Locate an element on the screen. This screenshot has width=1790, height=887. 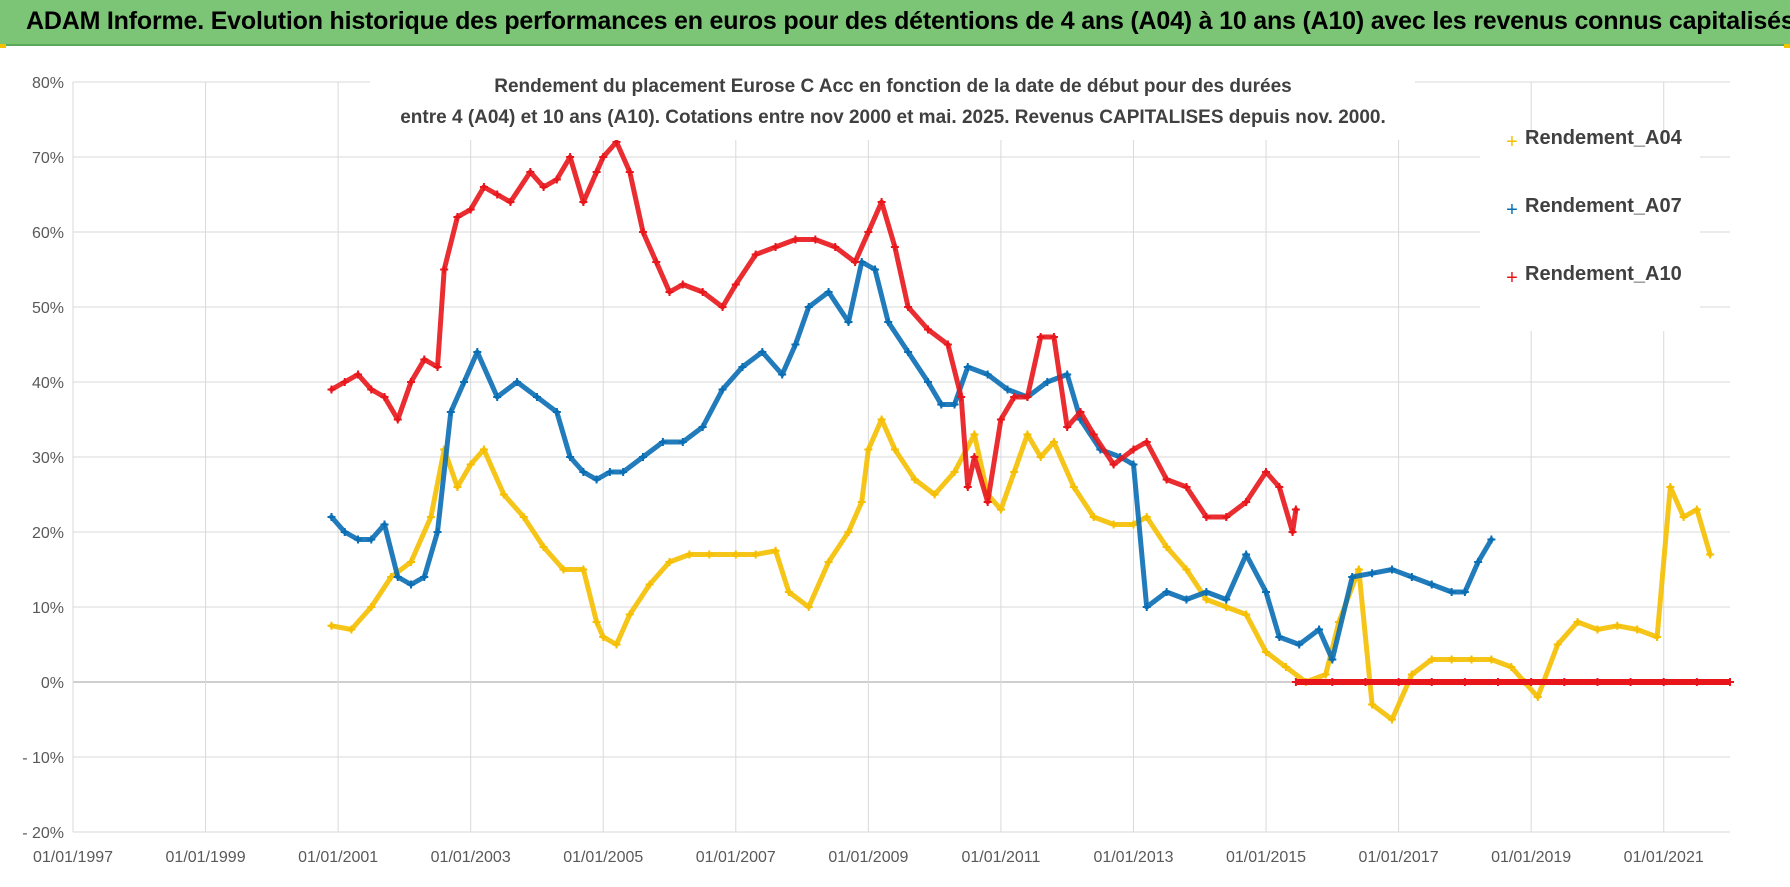
y-axis-tick-labels: - 20% - 10% 0% 10% 20% 30% 40% 50% 60% 70% 80% is located at coordinates (43, 458).